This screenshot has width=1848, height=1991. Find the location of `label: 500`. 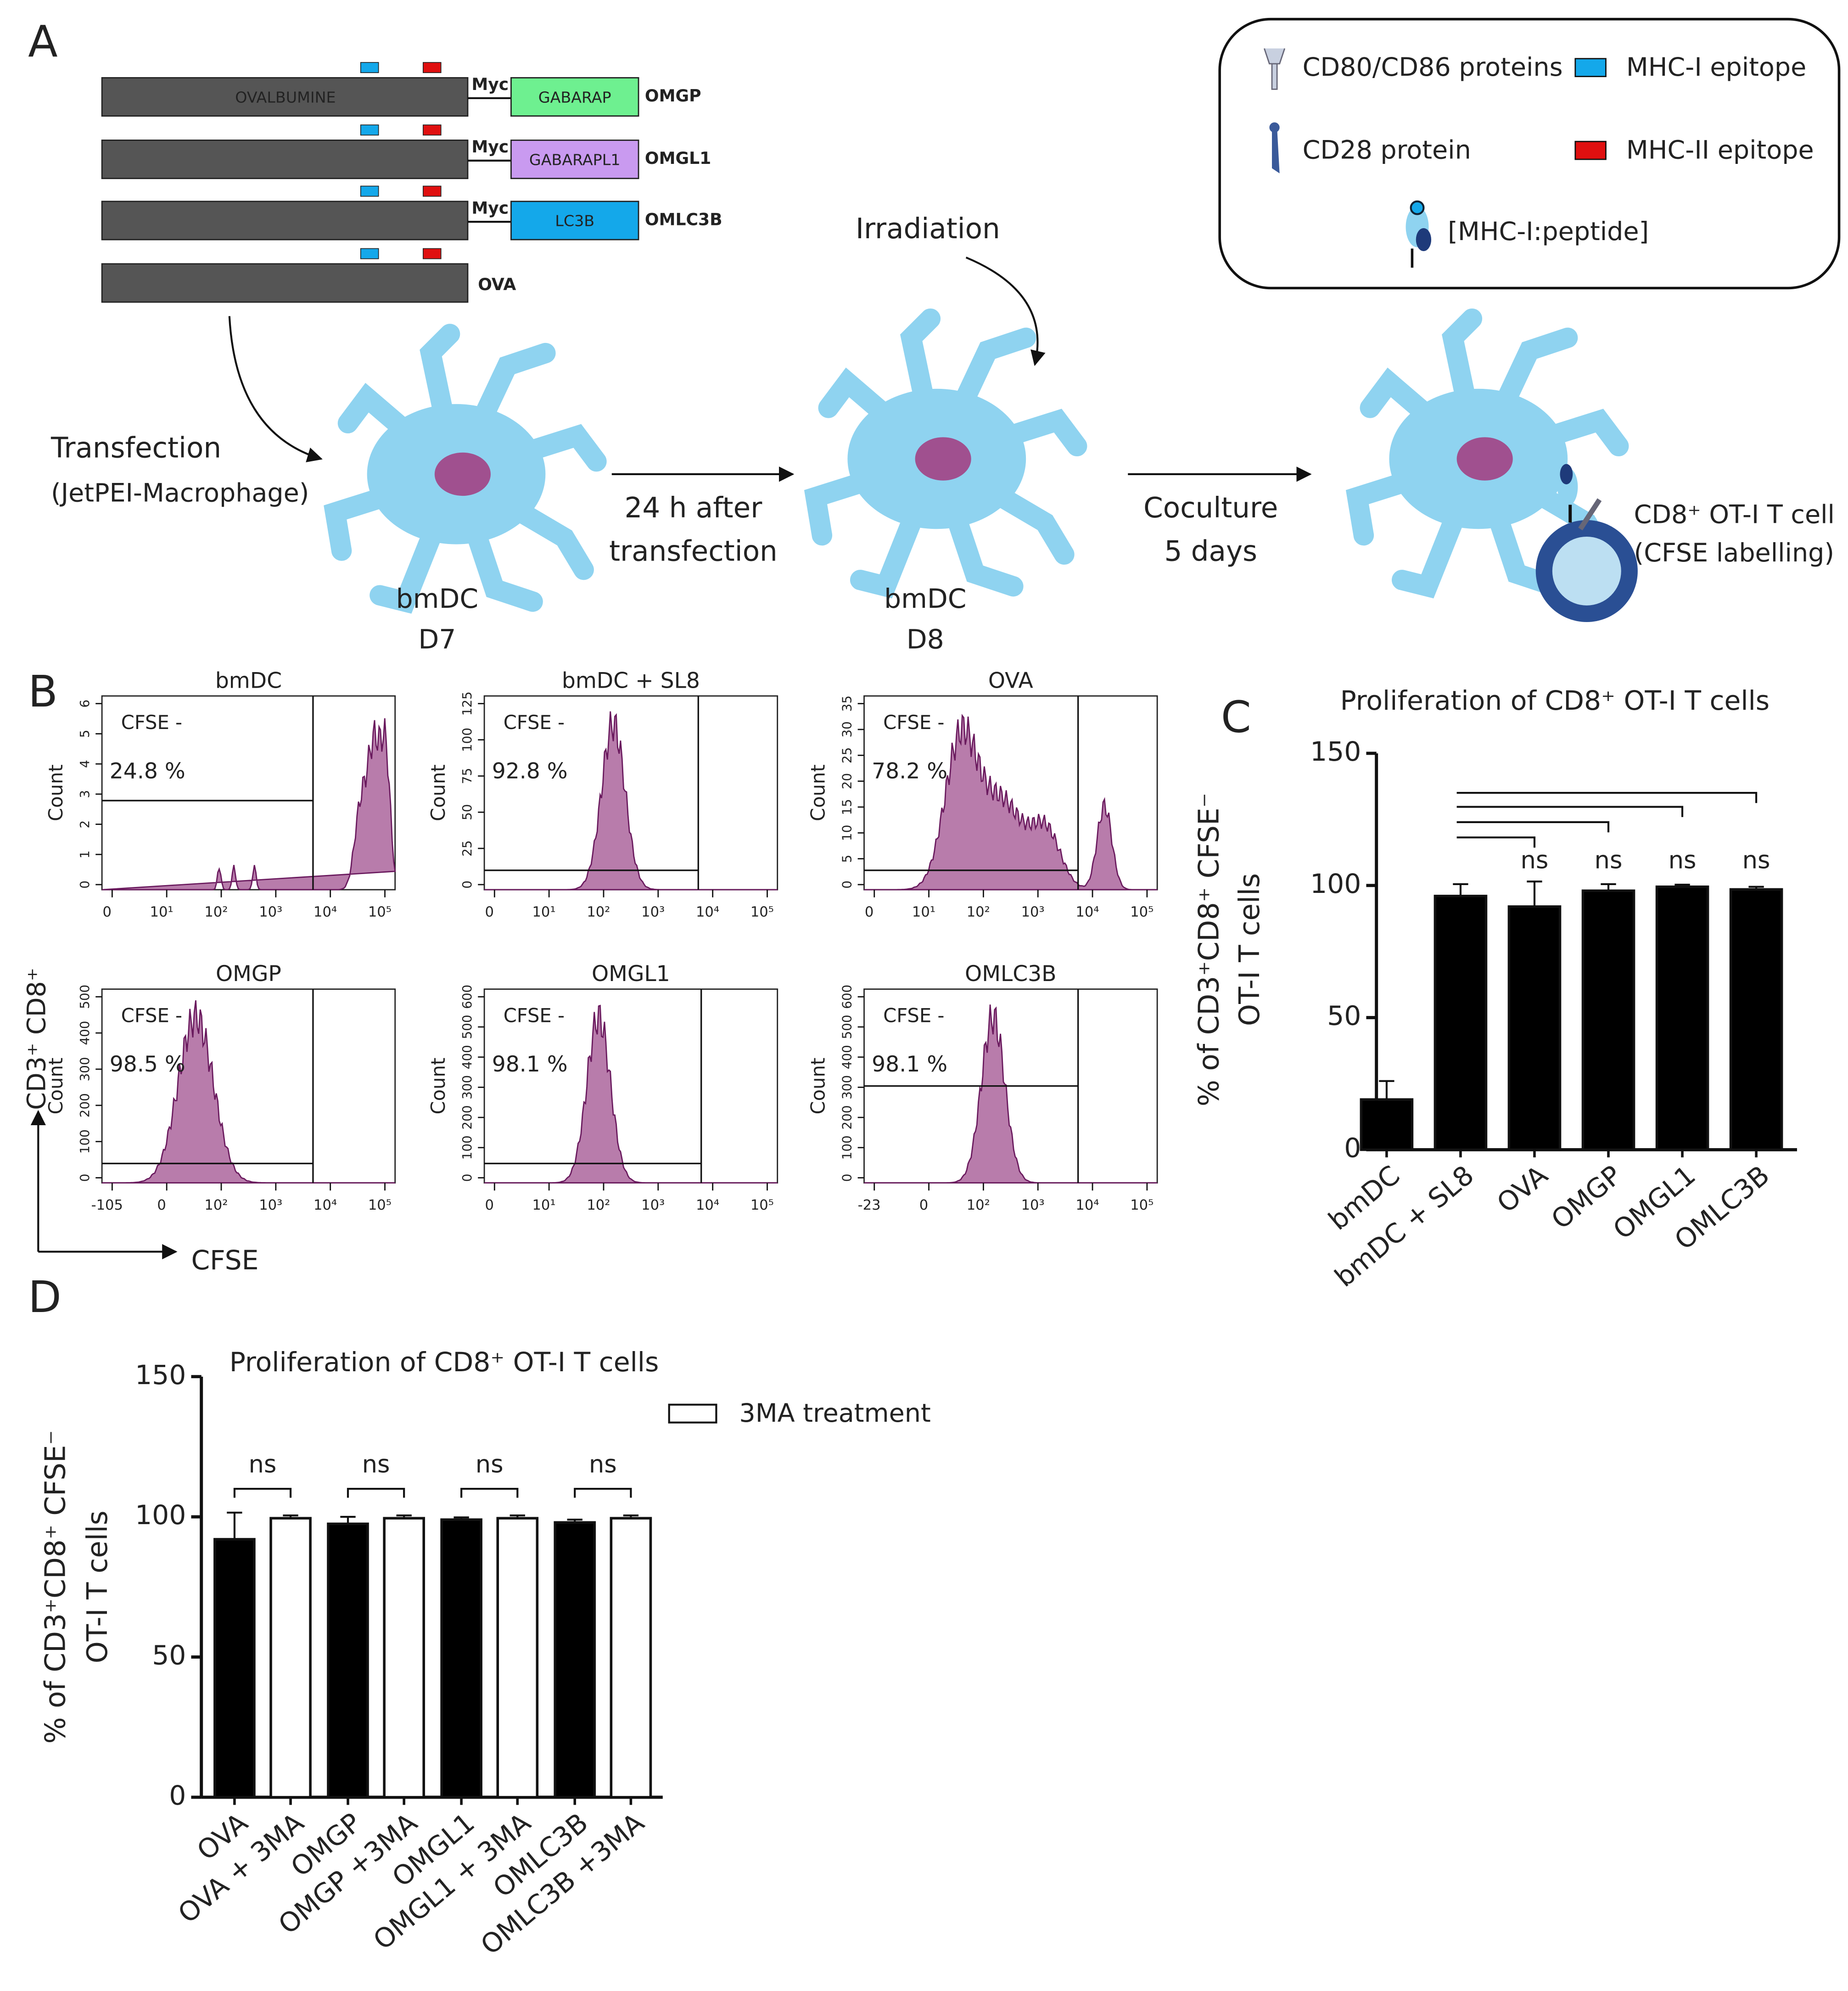

label: 500 is located at coordinates (84, 997).